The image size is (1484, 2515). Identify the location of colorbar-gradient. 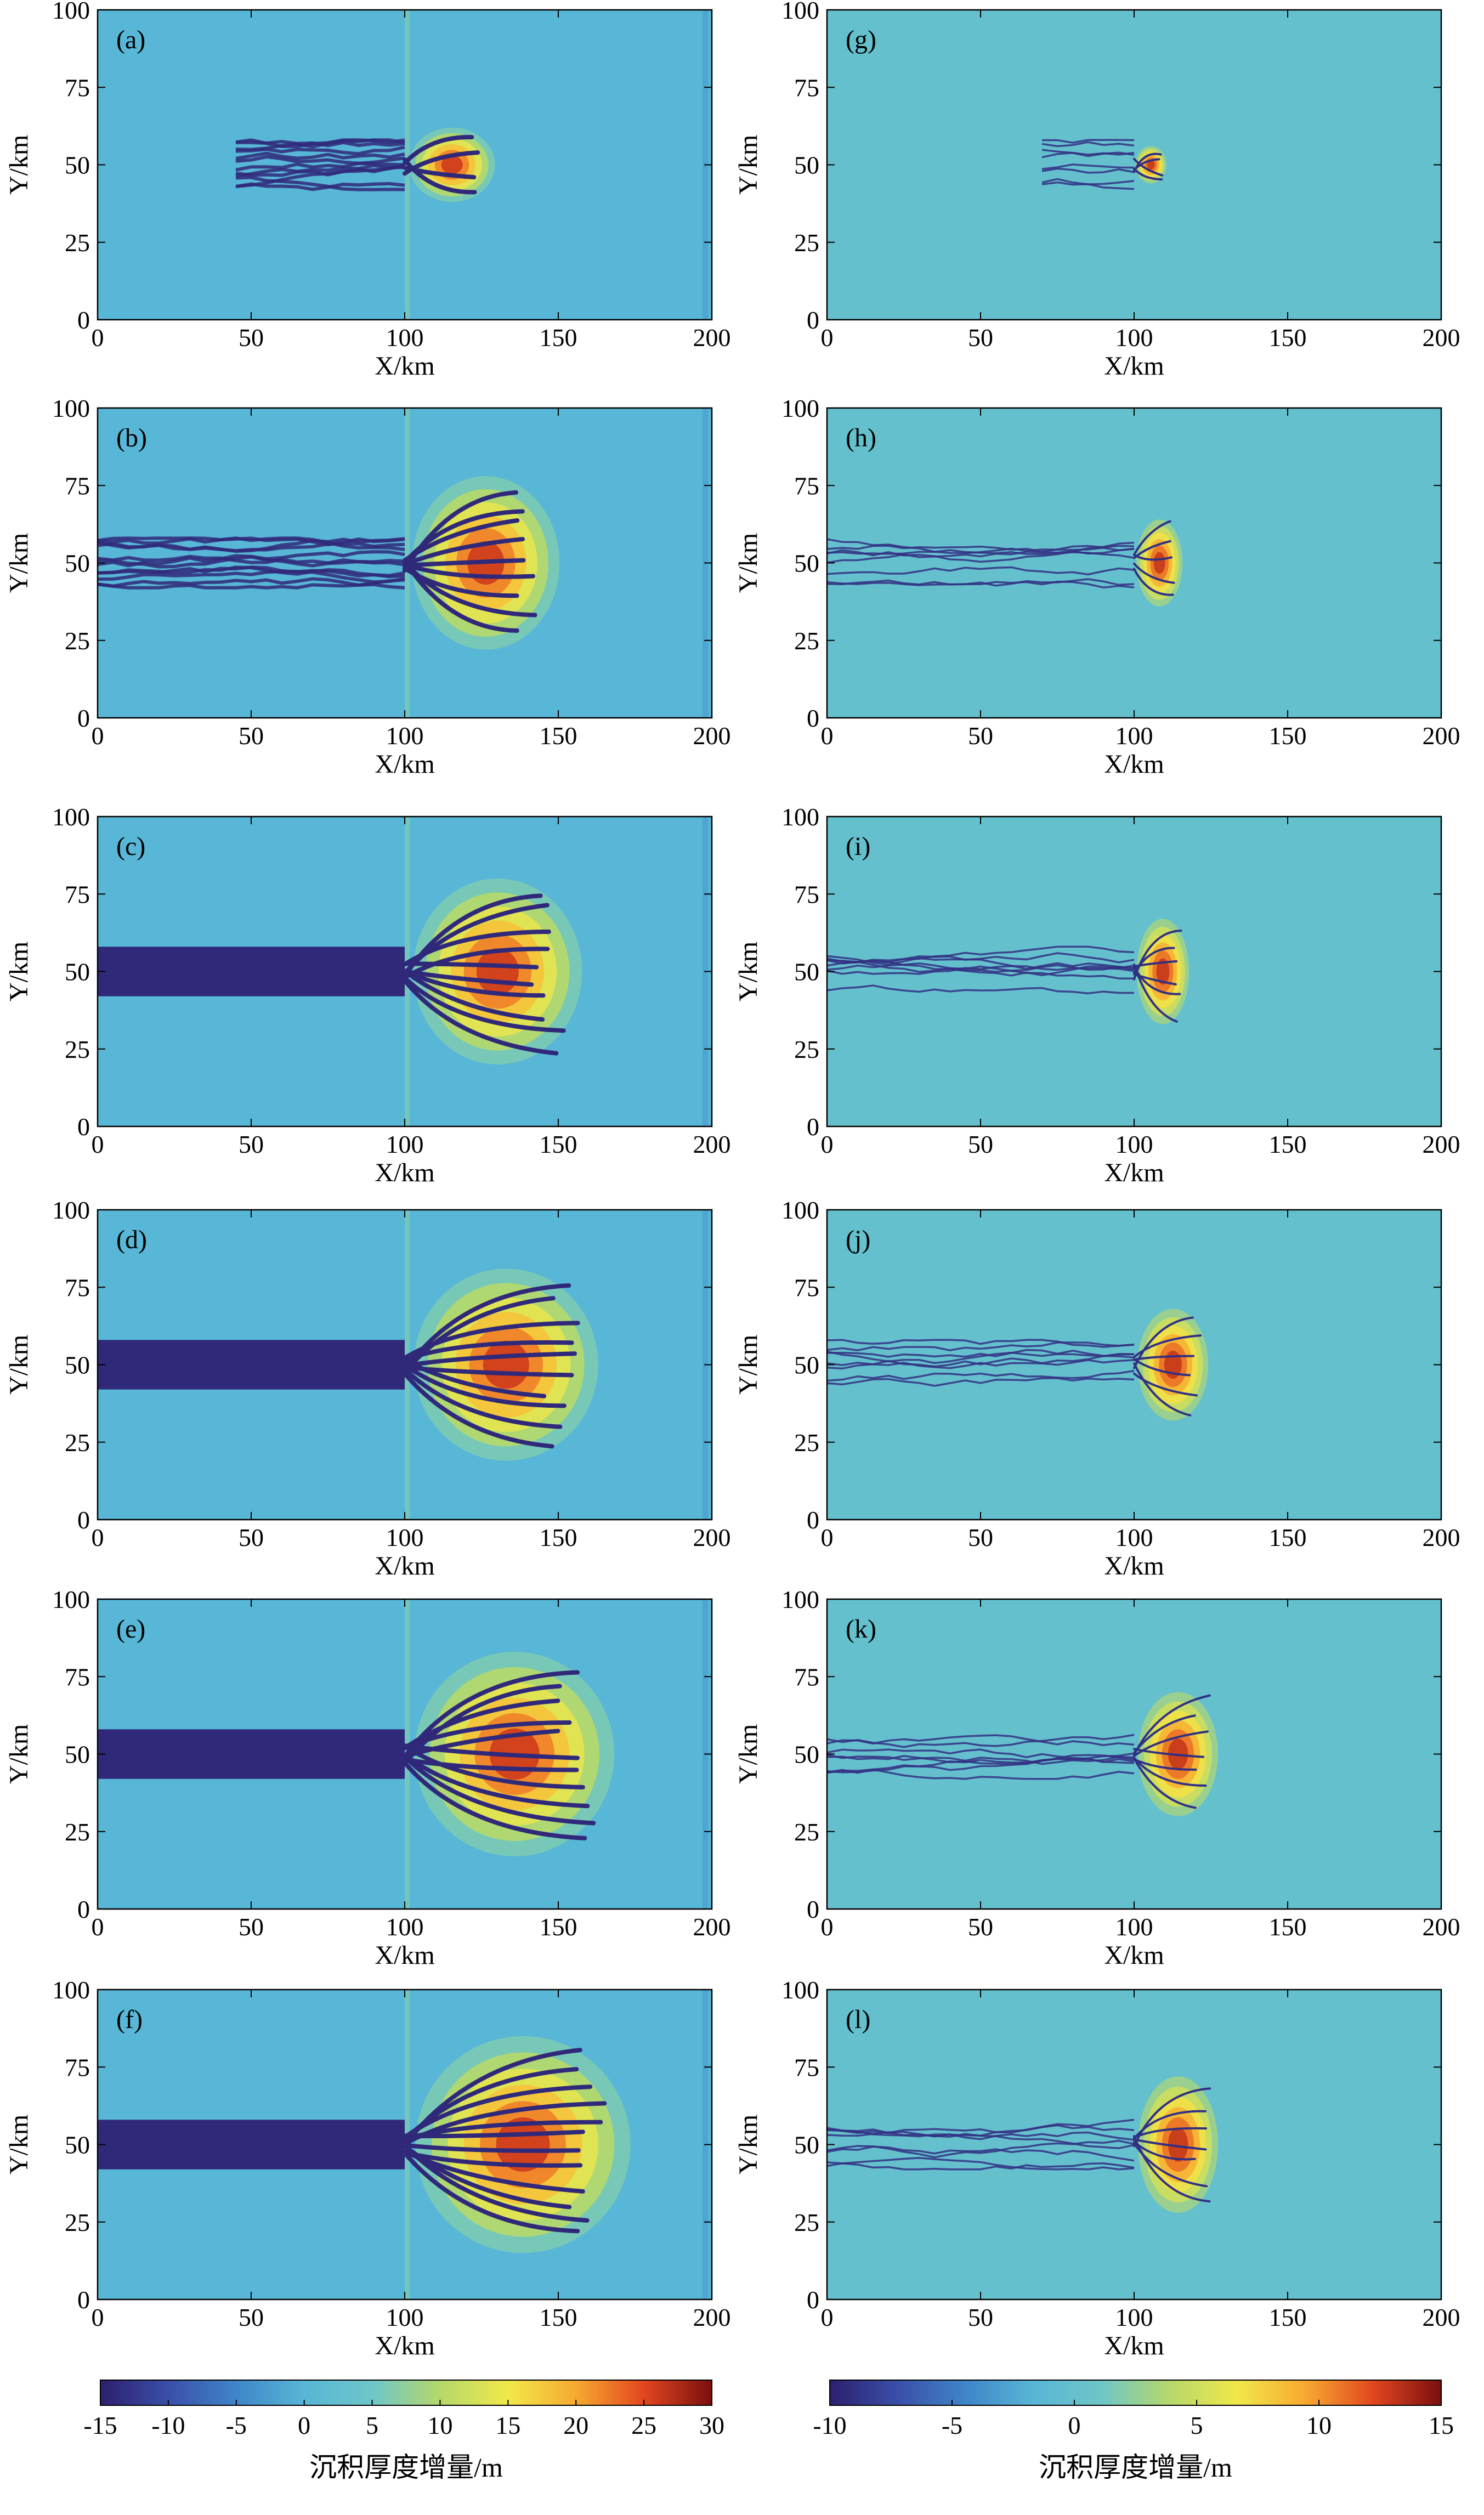
(406, 2393).